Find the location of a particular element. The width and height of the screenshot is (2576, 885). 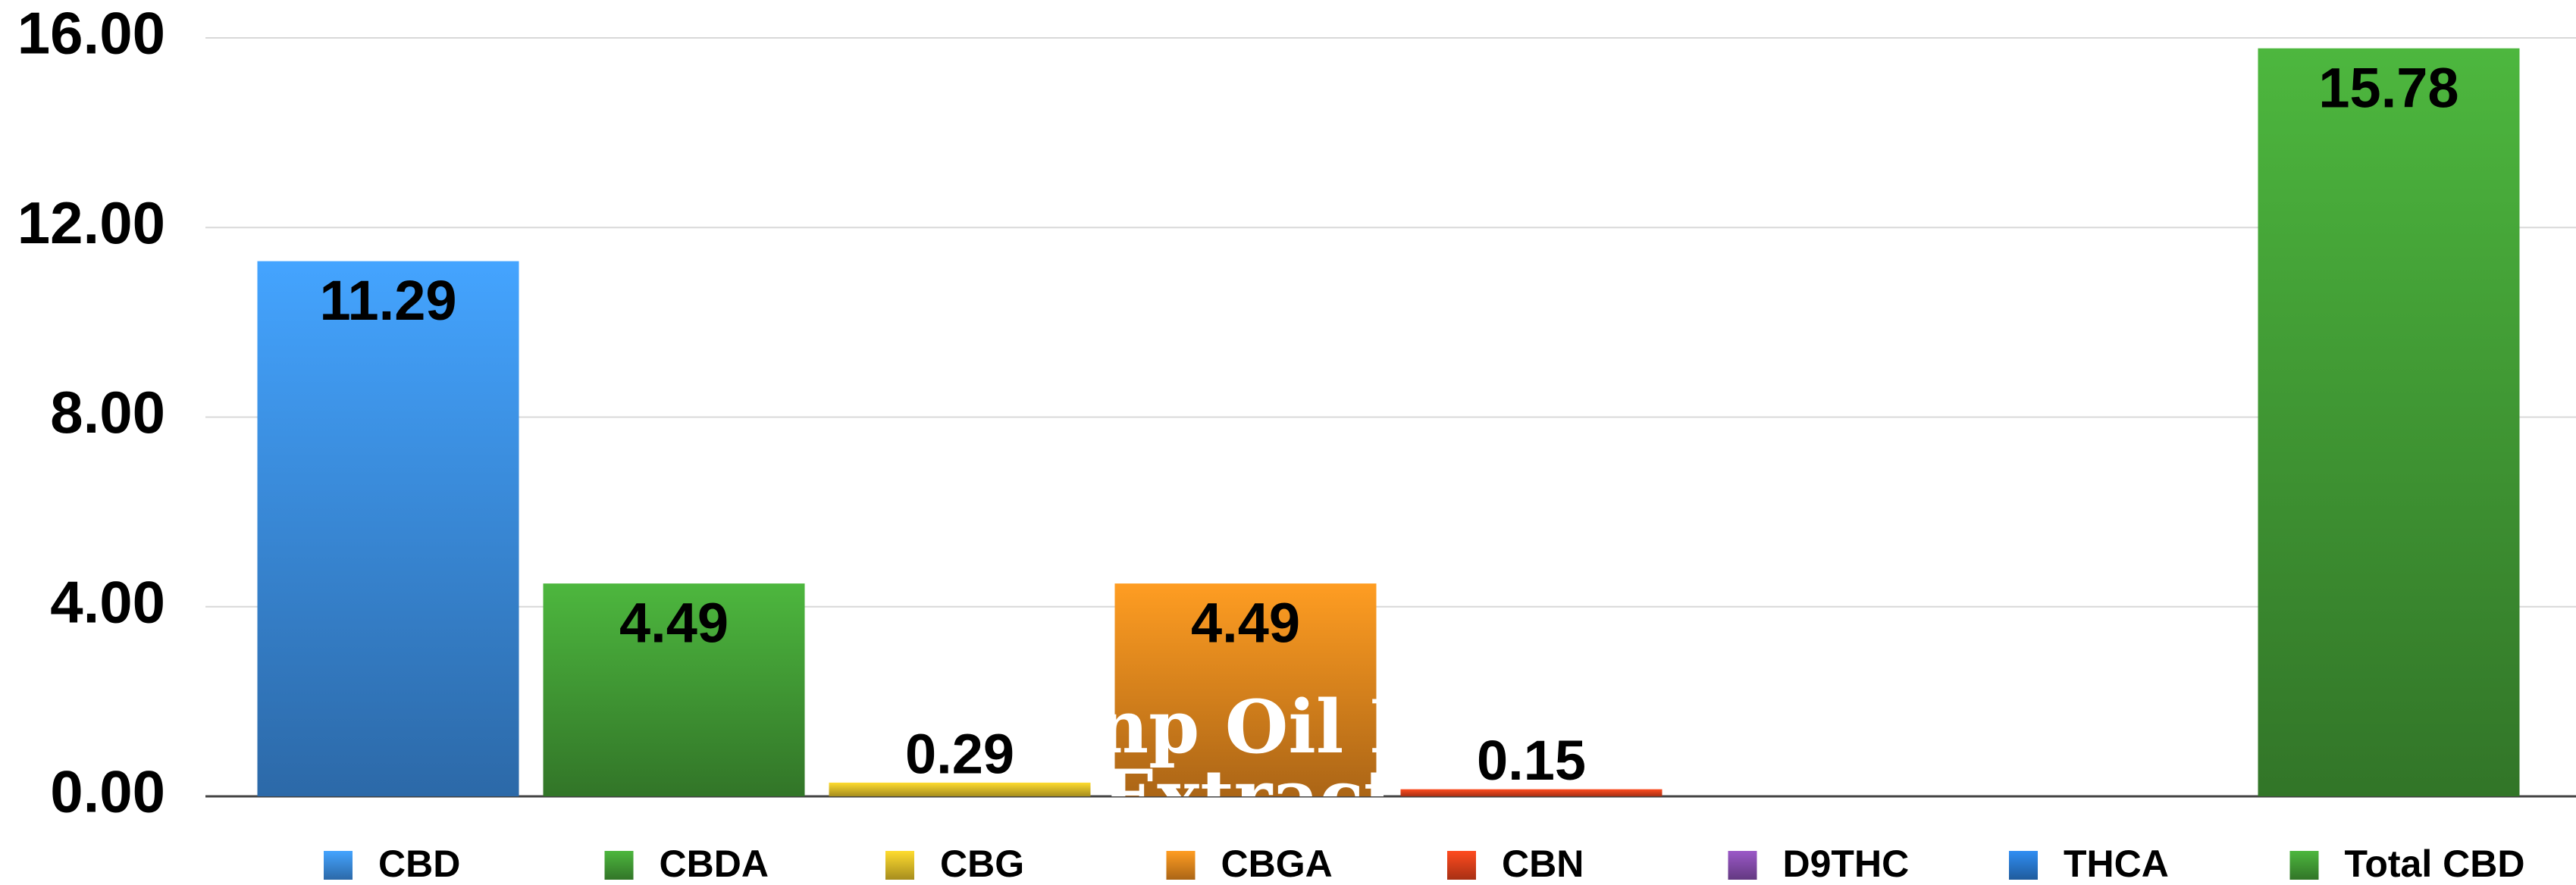

legend-label: Total CBD is located at coordinates (2435, 864).